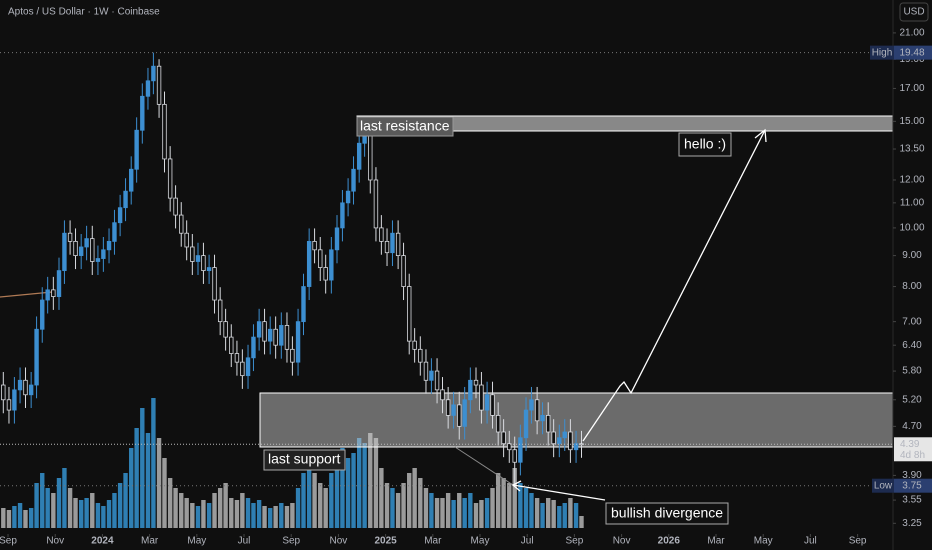 Image resolution: width=932 pixels, height=550 pixels. I want to click on y-tick-label: 5.80, so click(912, 371).